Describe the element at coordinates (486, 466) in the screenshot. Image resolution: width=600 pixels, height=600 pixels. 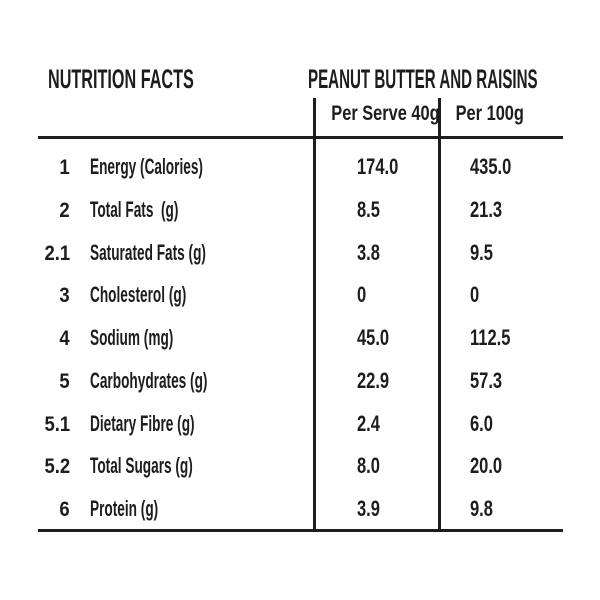
I see `per-100g-value: 20.0` at that location.